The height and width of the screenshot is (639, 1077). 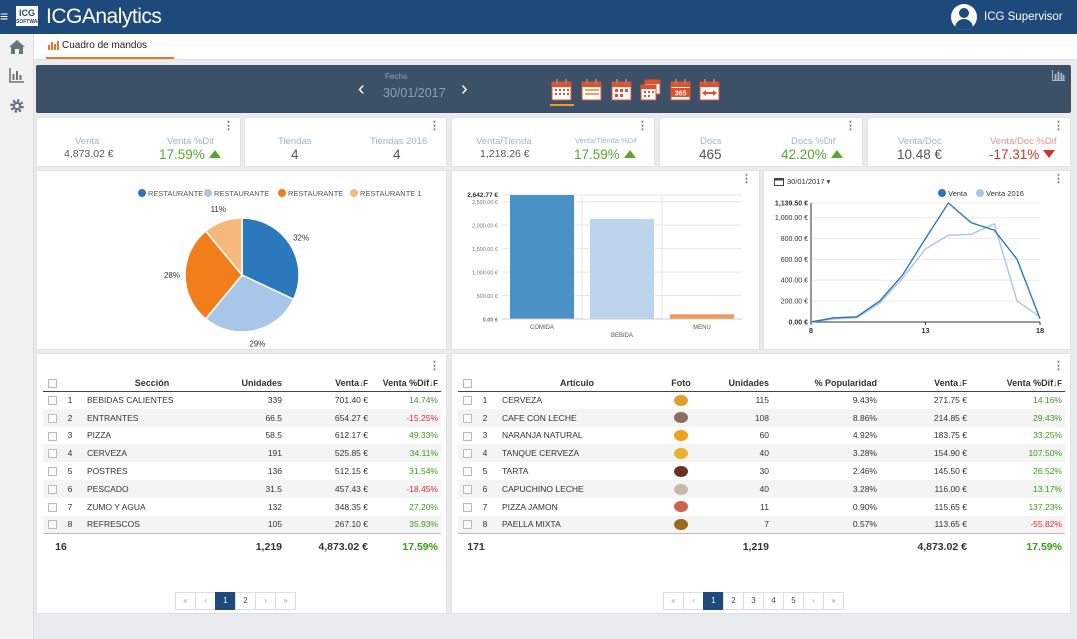 What do you see at coordinates (242, 524) in the screenshot?
I see `table-row: 8 REFRESCOS 105 267.10 €35.93%` at bounding box center [242, 524].